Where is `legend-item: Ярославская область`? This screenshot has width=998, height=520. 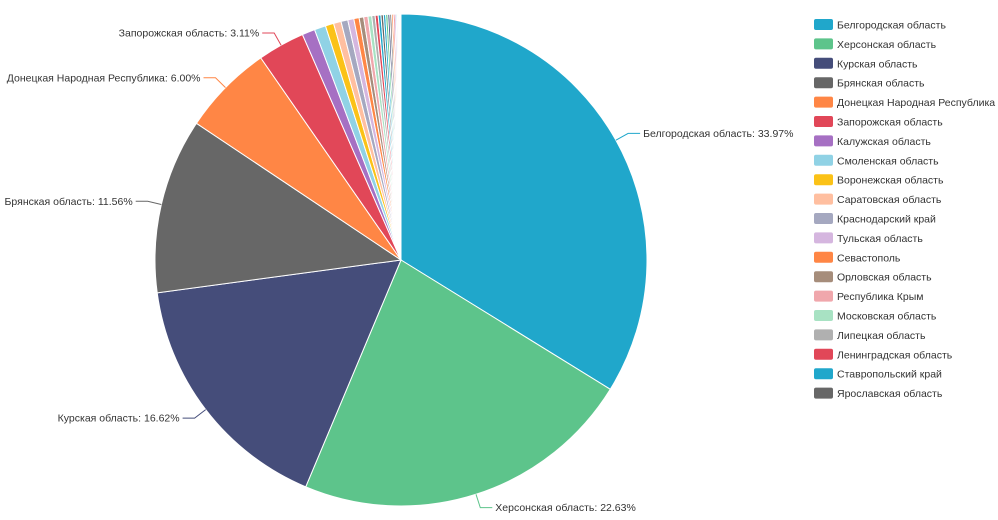 legend-item: Ярославская область is located at coordinates (878, 394).